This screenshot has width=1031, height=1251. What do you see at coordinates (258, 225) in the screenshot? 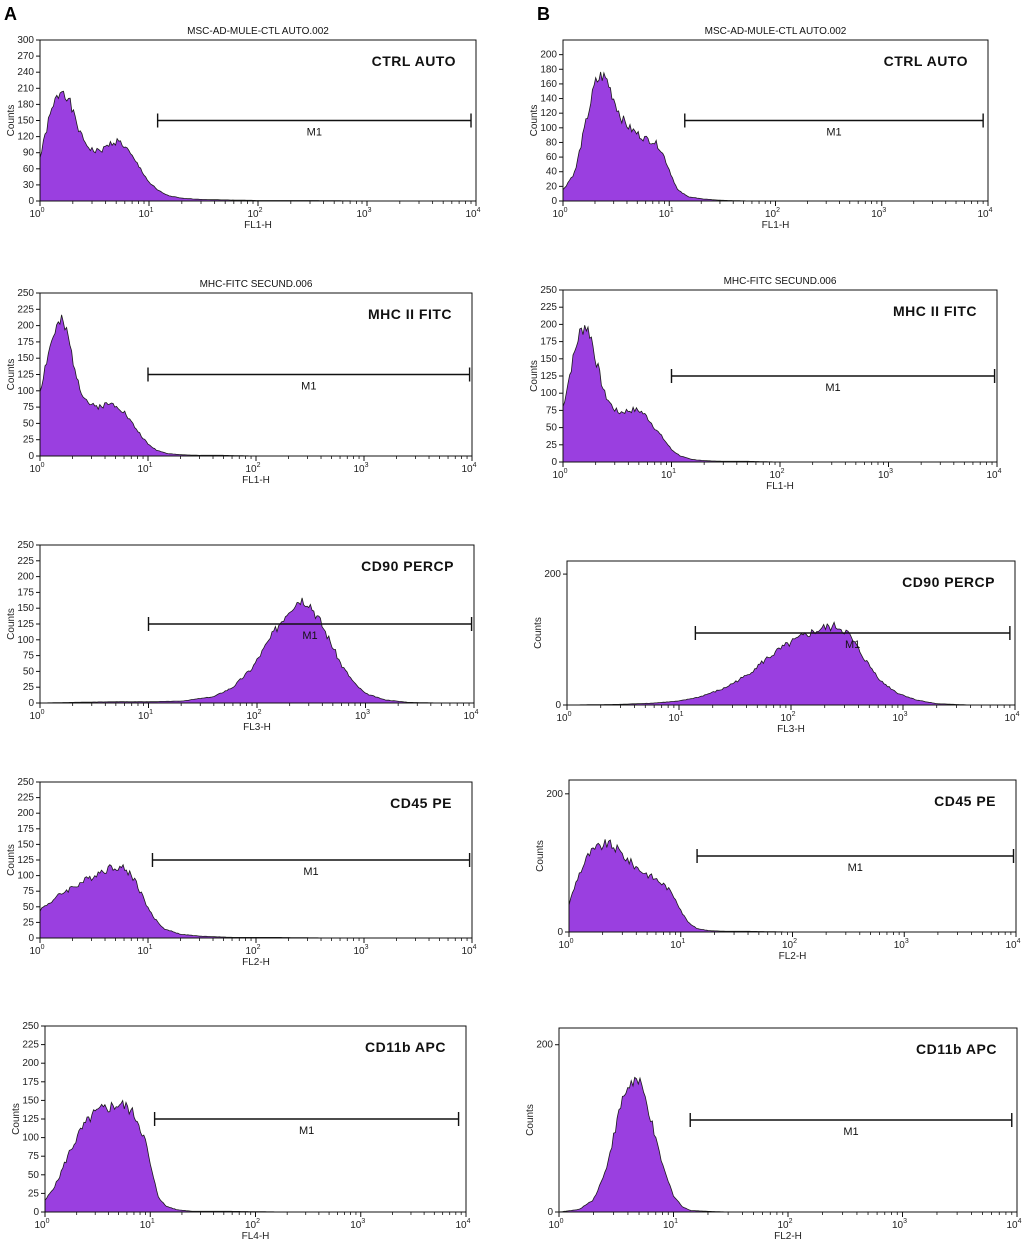
I see `x-axis-label: FL1-H` at bounding box center [258, 225].